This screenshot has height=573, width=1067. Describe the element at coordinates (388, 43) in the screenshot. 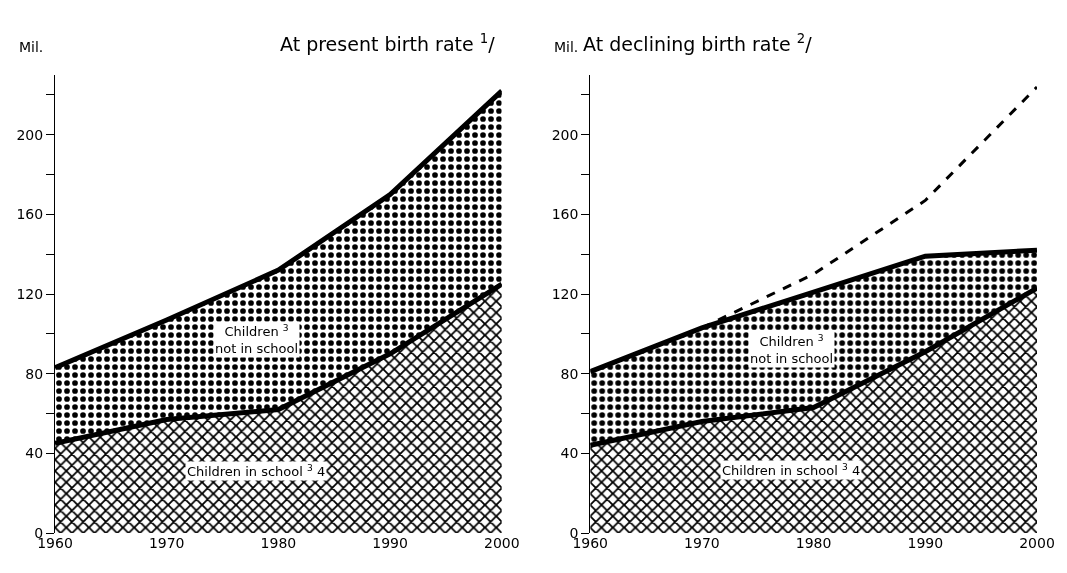

I see `chart-title: At present birth rate $^{1}$/` at that location.